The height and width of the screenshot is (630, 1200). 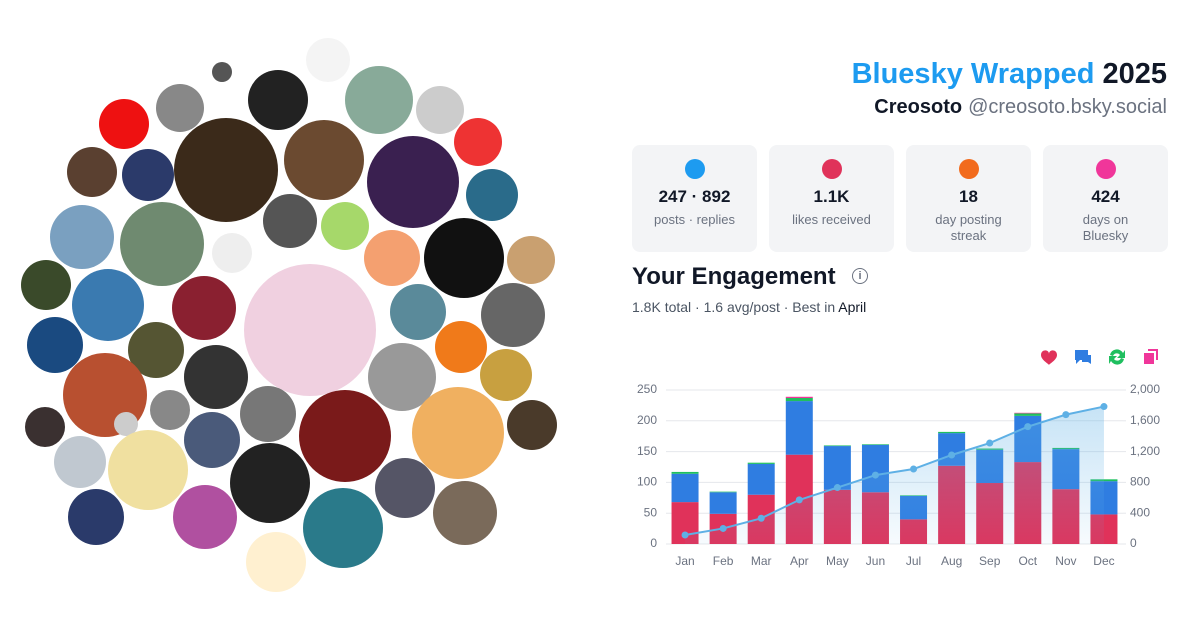 I want to click on line, so click(x=894, y=470).